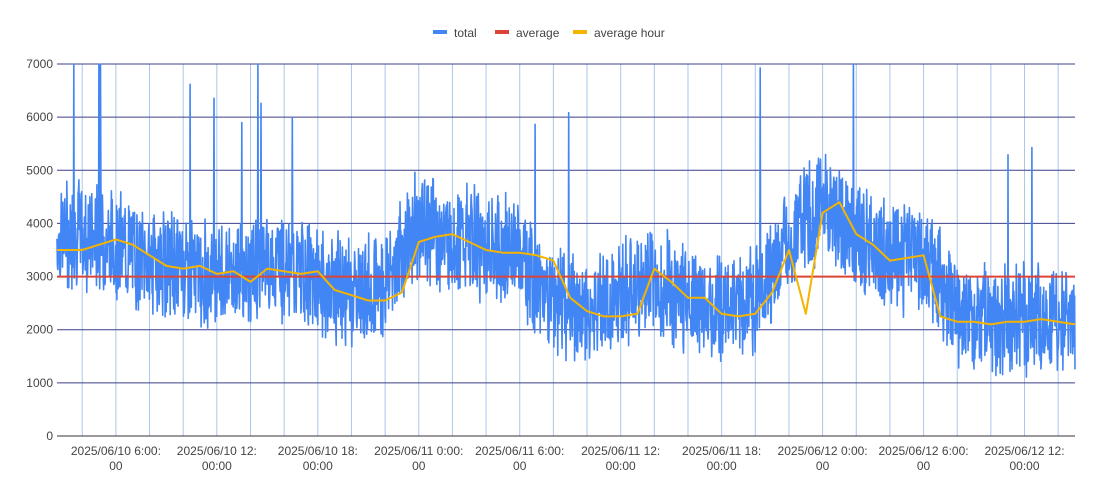 The width and height of the screenshot is (1100, 497). What do you see at coordinates (318, 451) in the screenshot?
I see `x-tick-label: 2025/06/10 18:` at bounding box center [318, 451].